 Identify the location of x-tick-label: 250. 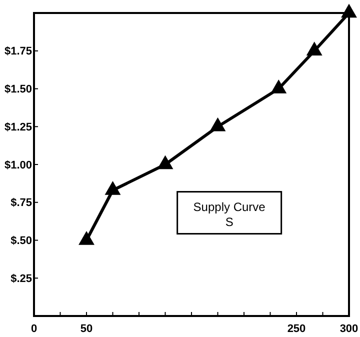
(296, 329).